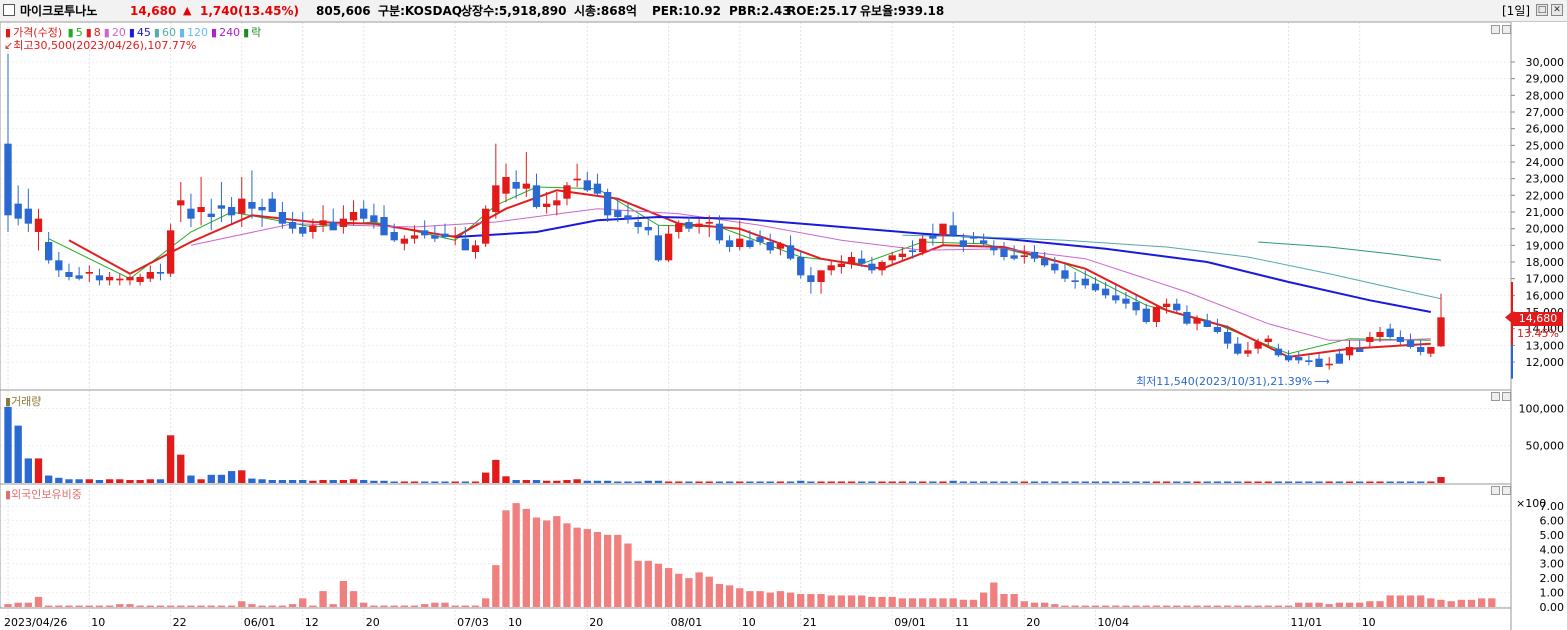  I want to click on price-tick-label: 22,000, so click(1545, 195).